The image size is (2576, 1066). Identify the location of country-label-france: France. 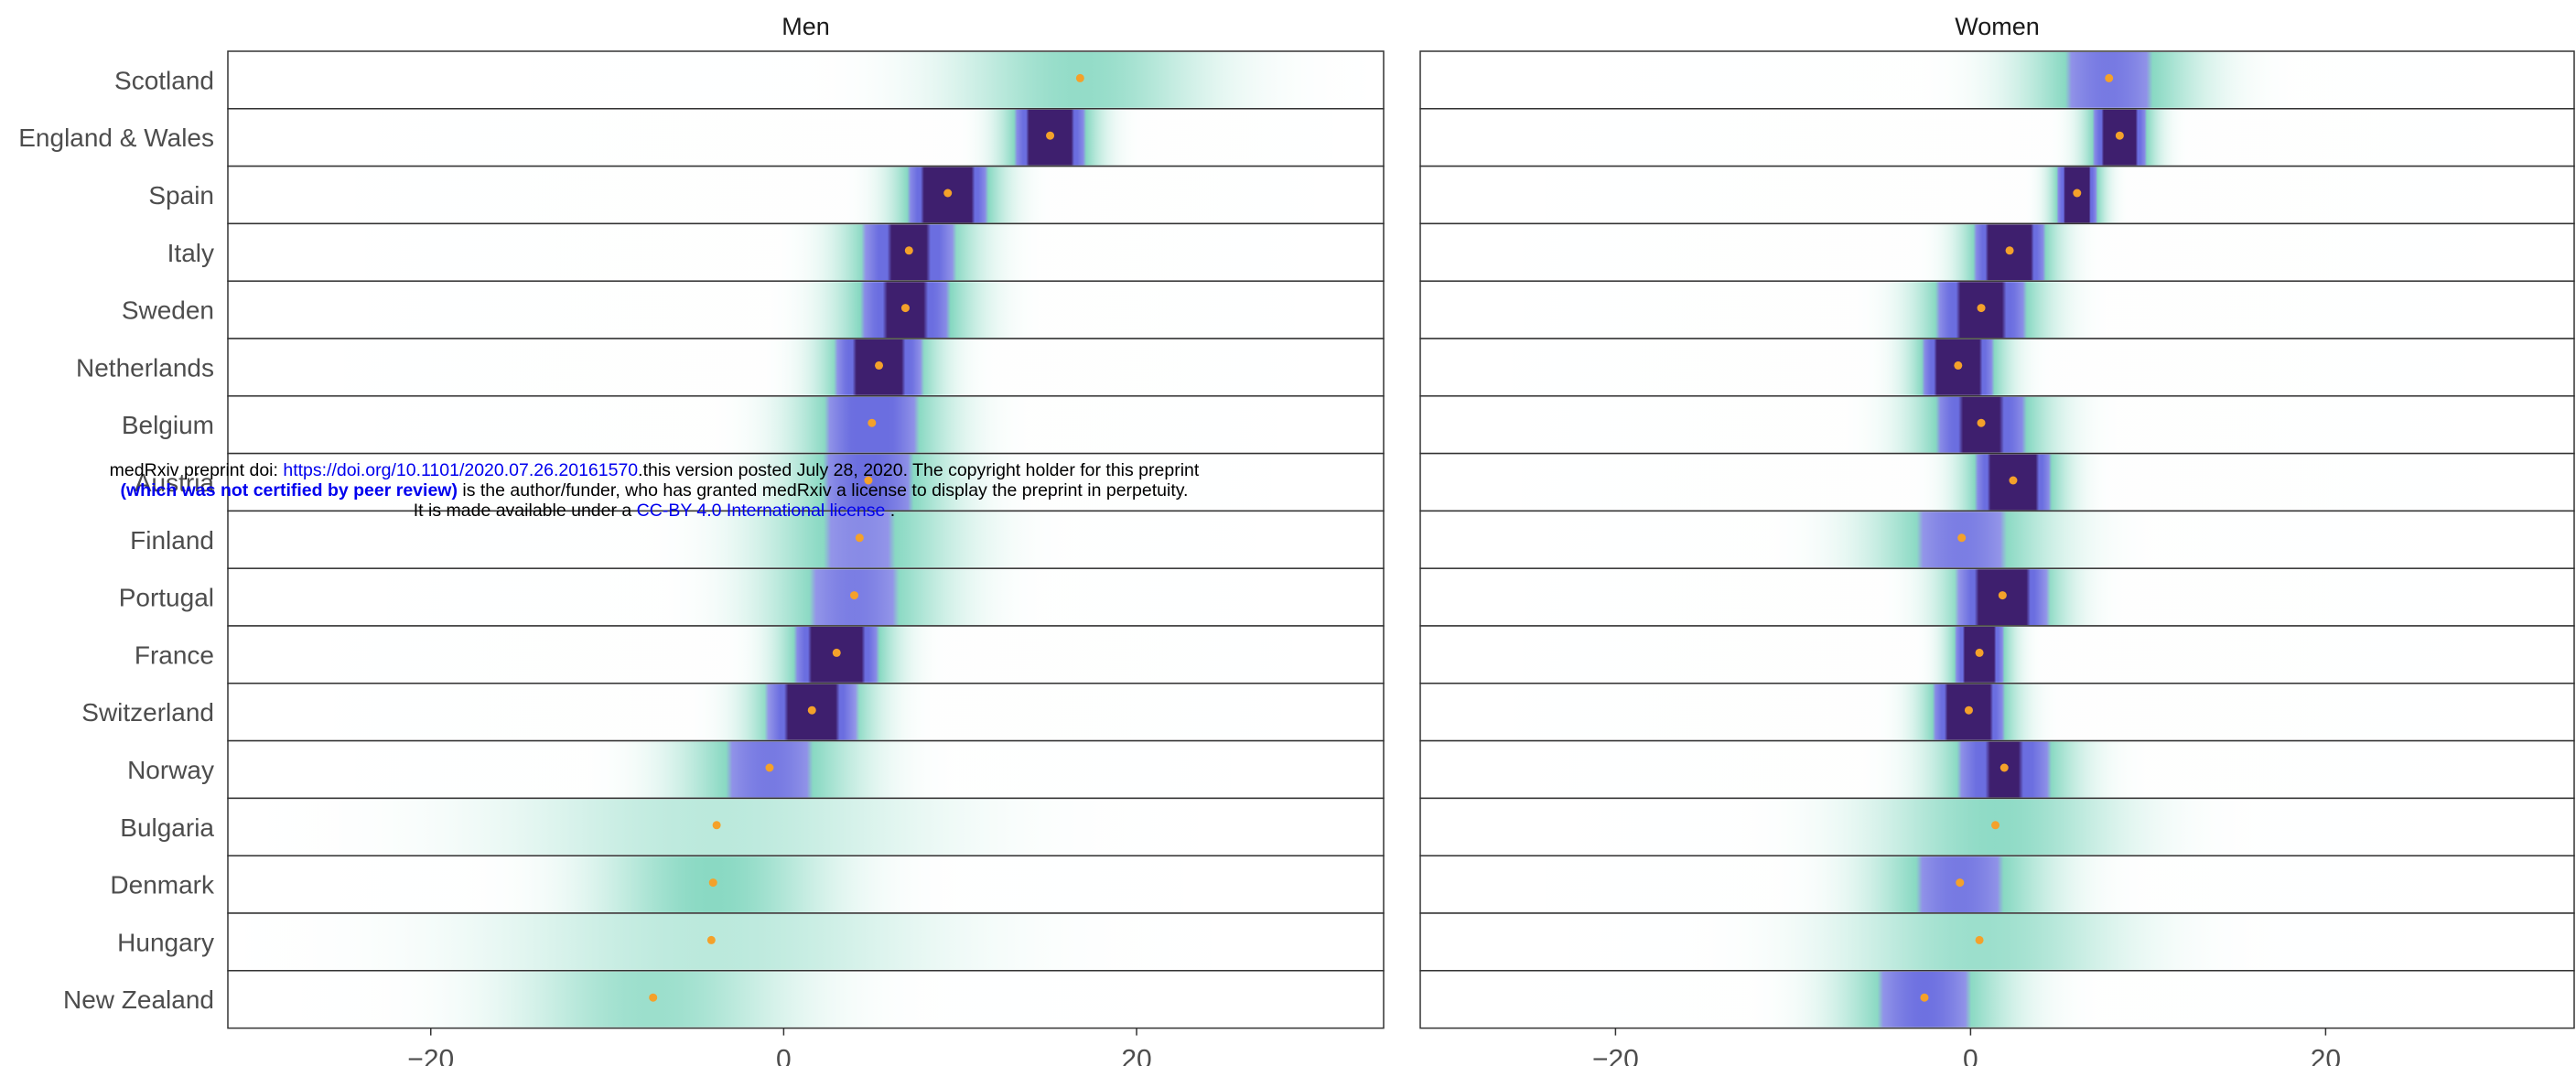
(174, 655).